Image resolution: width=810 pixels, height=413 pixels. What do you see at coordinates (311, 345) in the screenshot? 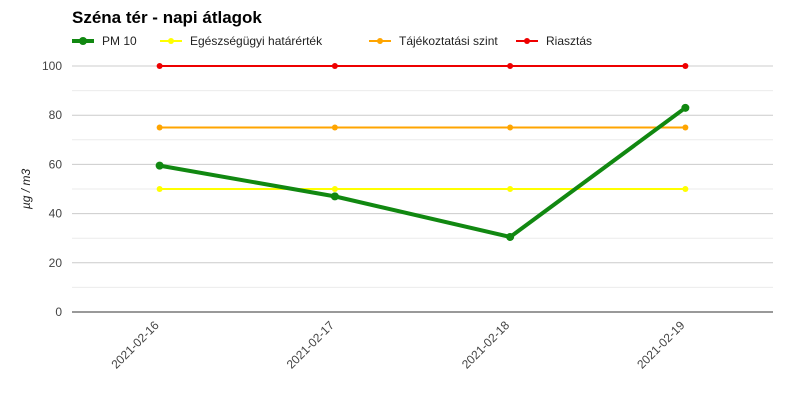
I see `x-tick-label: 2021-02-17` at bounding box center [311, 345].